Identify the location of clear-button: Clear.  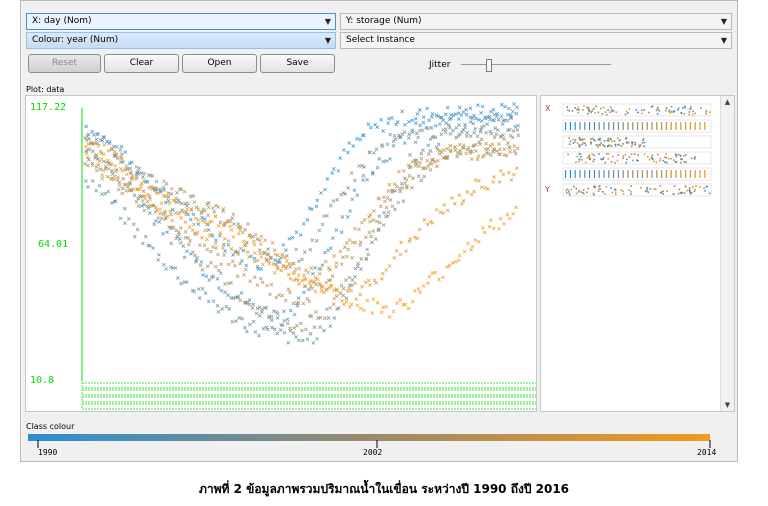
(141, 63).